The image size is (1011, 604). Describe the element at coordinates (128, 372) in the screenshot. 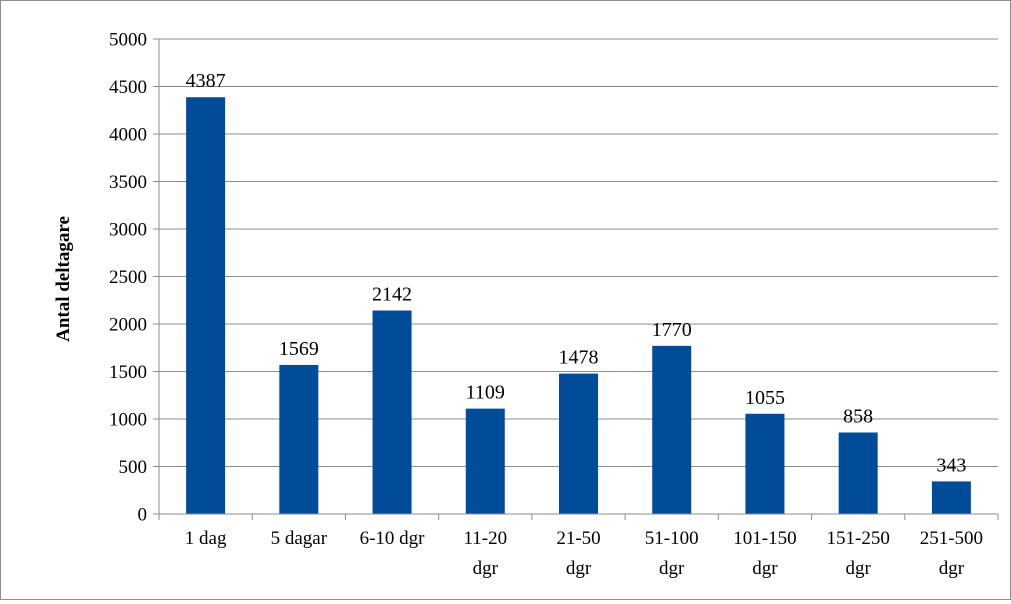

I see `y-tick-label: 1500` at that location.